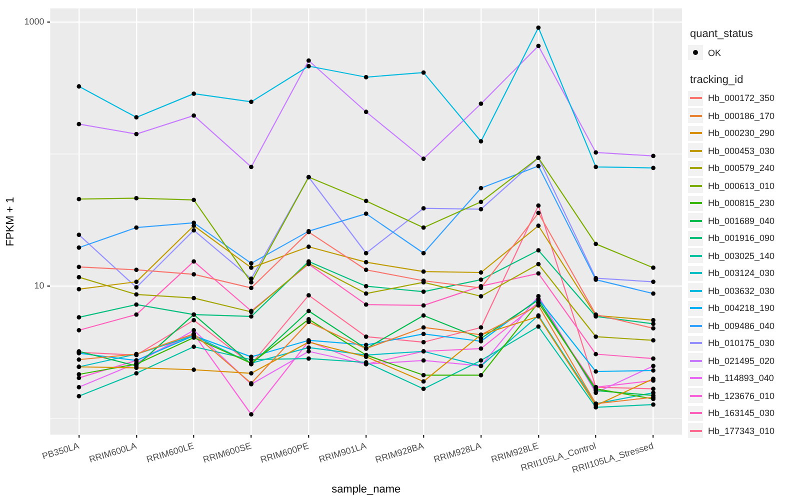 Image resolution: width=800 pixels, height=500 pixels. Describe the element at coordinates (741, 431) in the screenshot. I see `legend-label: Hb_177343_010` at that location.